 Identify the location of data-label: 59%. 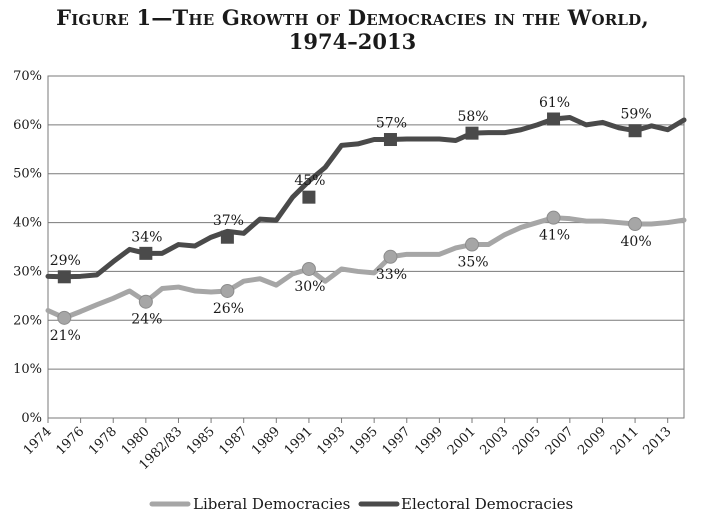
(636, 115).